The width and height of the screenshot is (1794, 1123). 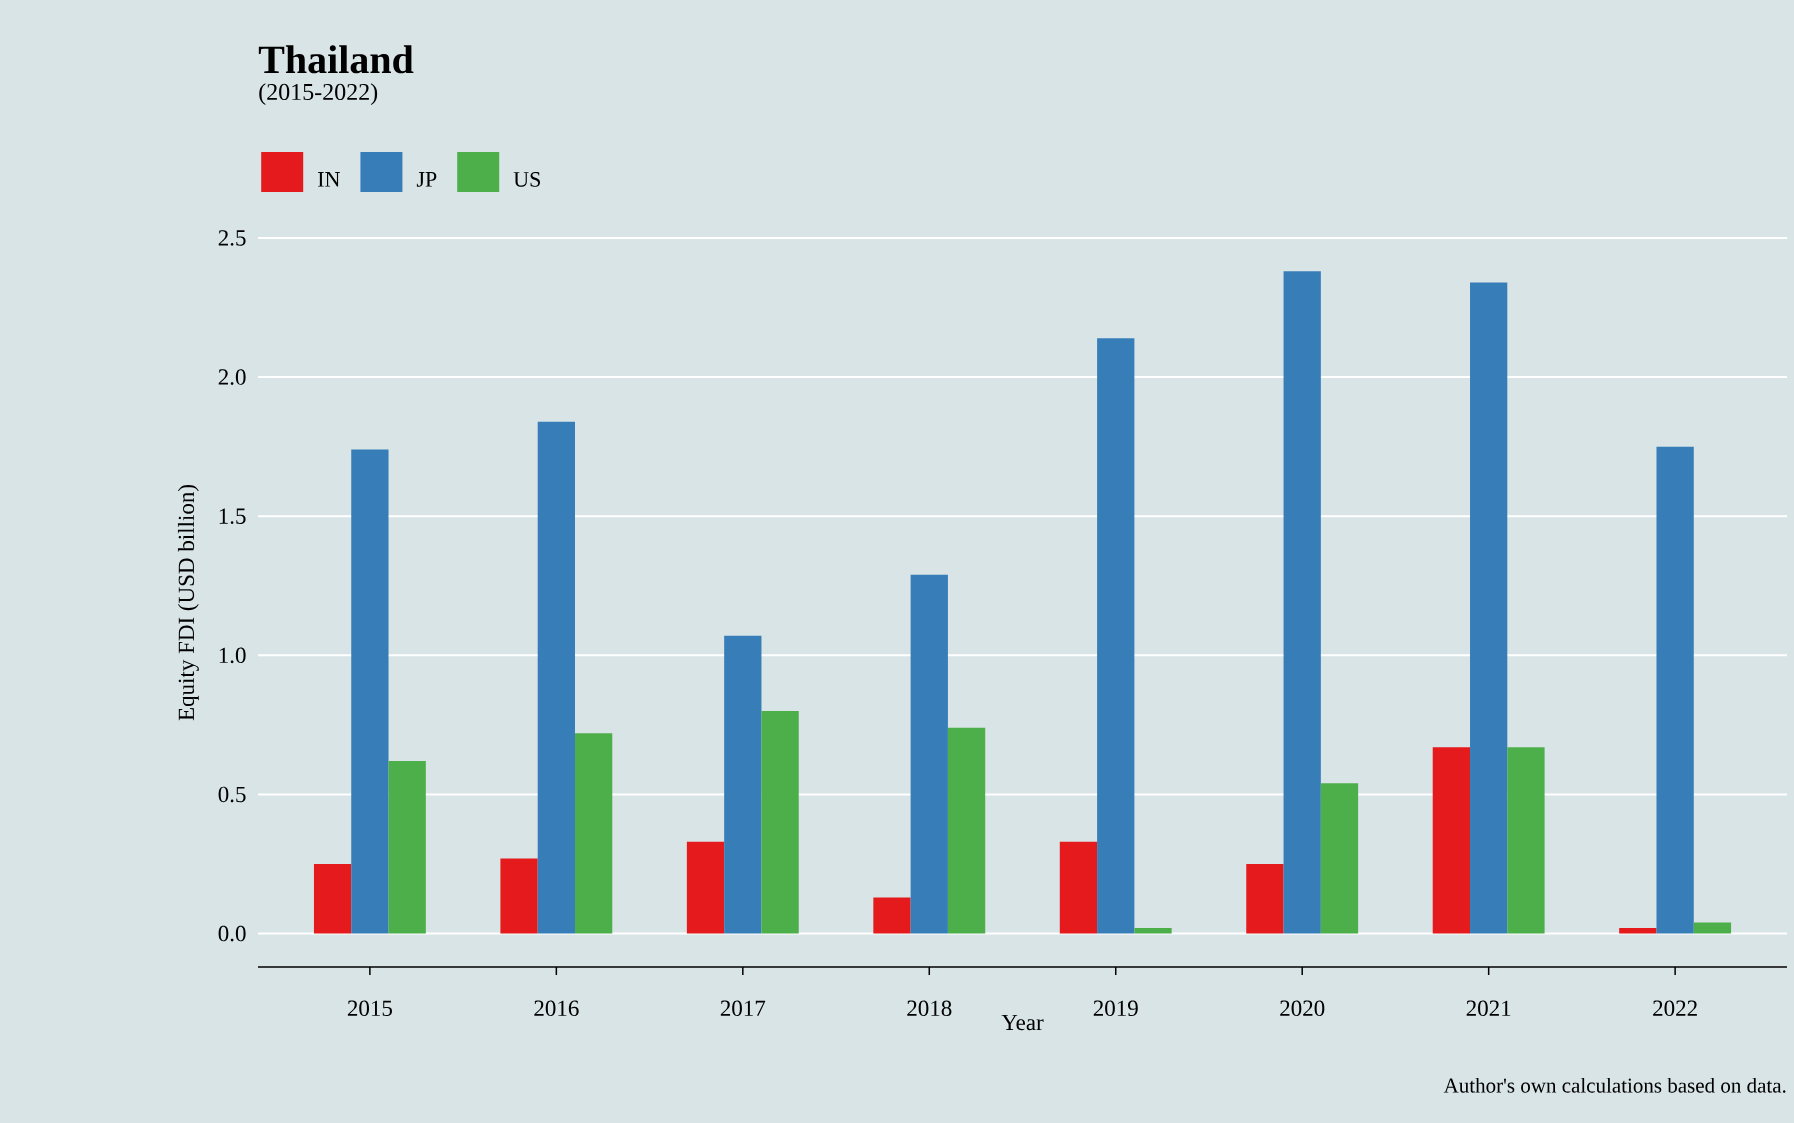 What do you see at coordinates (232, 655) in the screenshot?
I see `y-tick-label: 1.0` at bounding box center [232, 655].